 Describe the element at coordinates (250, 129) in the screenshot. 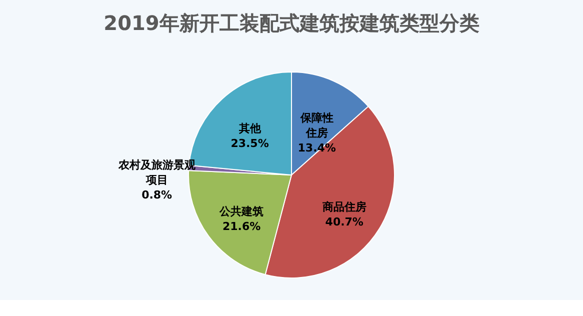

I see `slice-label: 其他` at that location.